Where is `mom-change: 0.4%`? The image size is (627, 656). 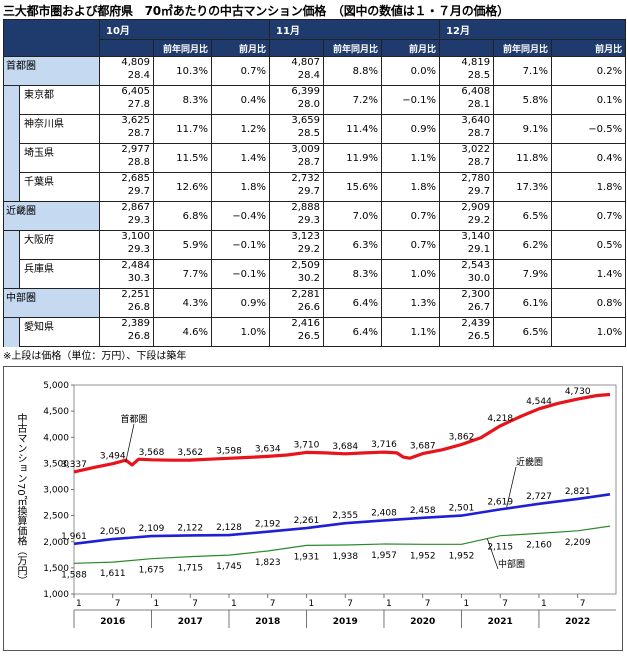 mom-change: 0.4% is located at coordinates (589, 158).